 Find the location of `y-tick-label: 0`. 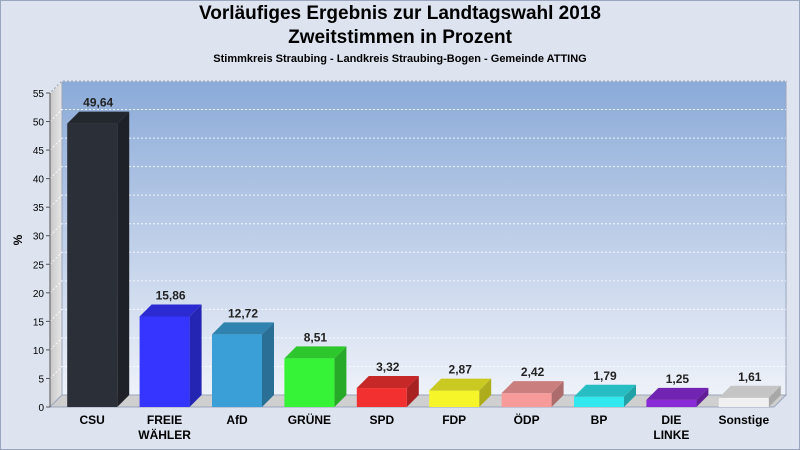

y-tick-label: 0 is located at coordinates (41, 408).